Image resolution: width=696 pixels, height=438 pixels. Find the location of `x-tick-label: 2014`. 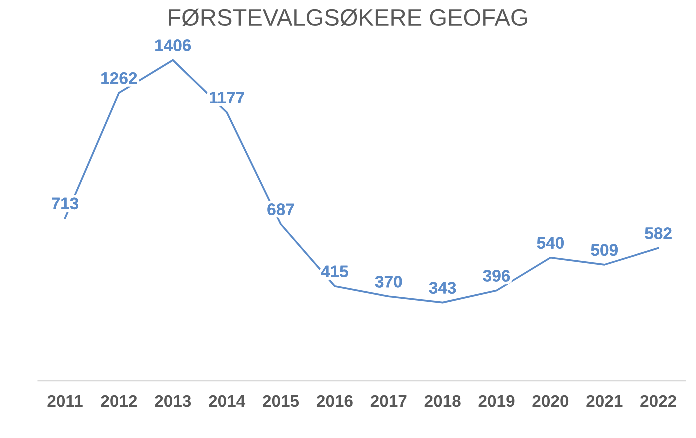

x-tick-label: 2014 is located at coordinates (227, 401).